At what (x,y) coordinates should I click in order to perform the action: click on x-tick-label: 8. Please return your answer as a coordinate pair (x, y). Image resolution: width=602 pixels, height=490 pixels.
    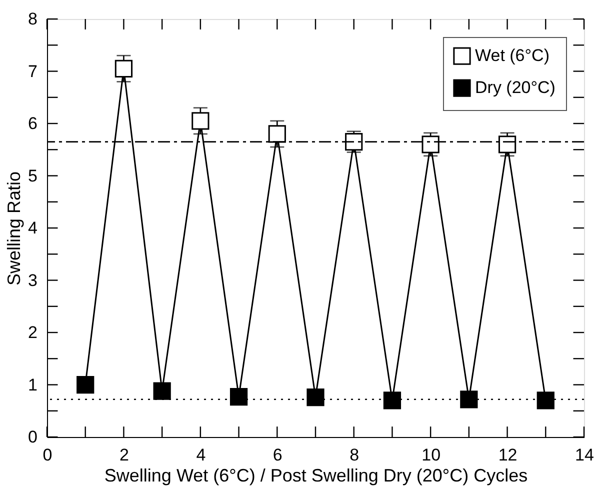
    Looking at the image, I should click on (355, 455).